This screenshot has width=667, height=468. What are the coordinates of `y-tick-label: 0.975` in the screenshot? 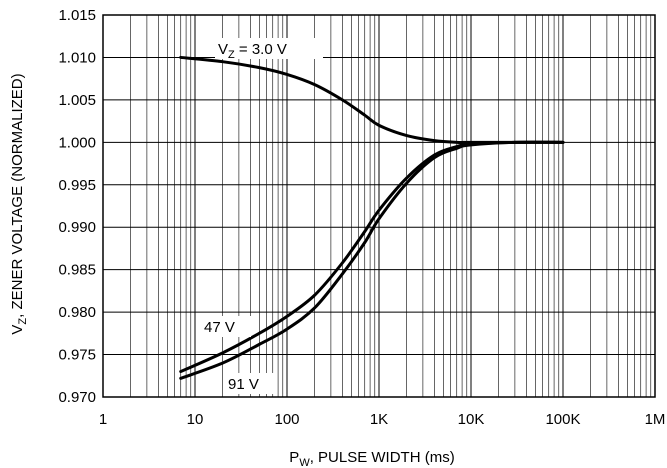 It's located at (77, 355).